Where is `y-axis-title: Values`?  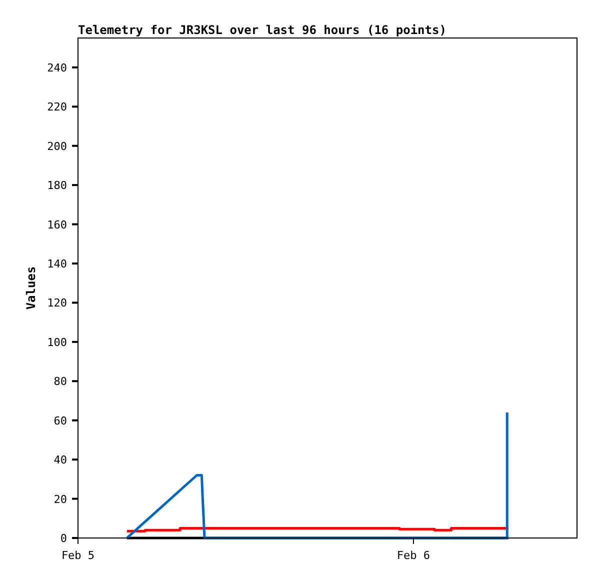
y-axis-title: Values is located at coordinates (31, 288).